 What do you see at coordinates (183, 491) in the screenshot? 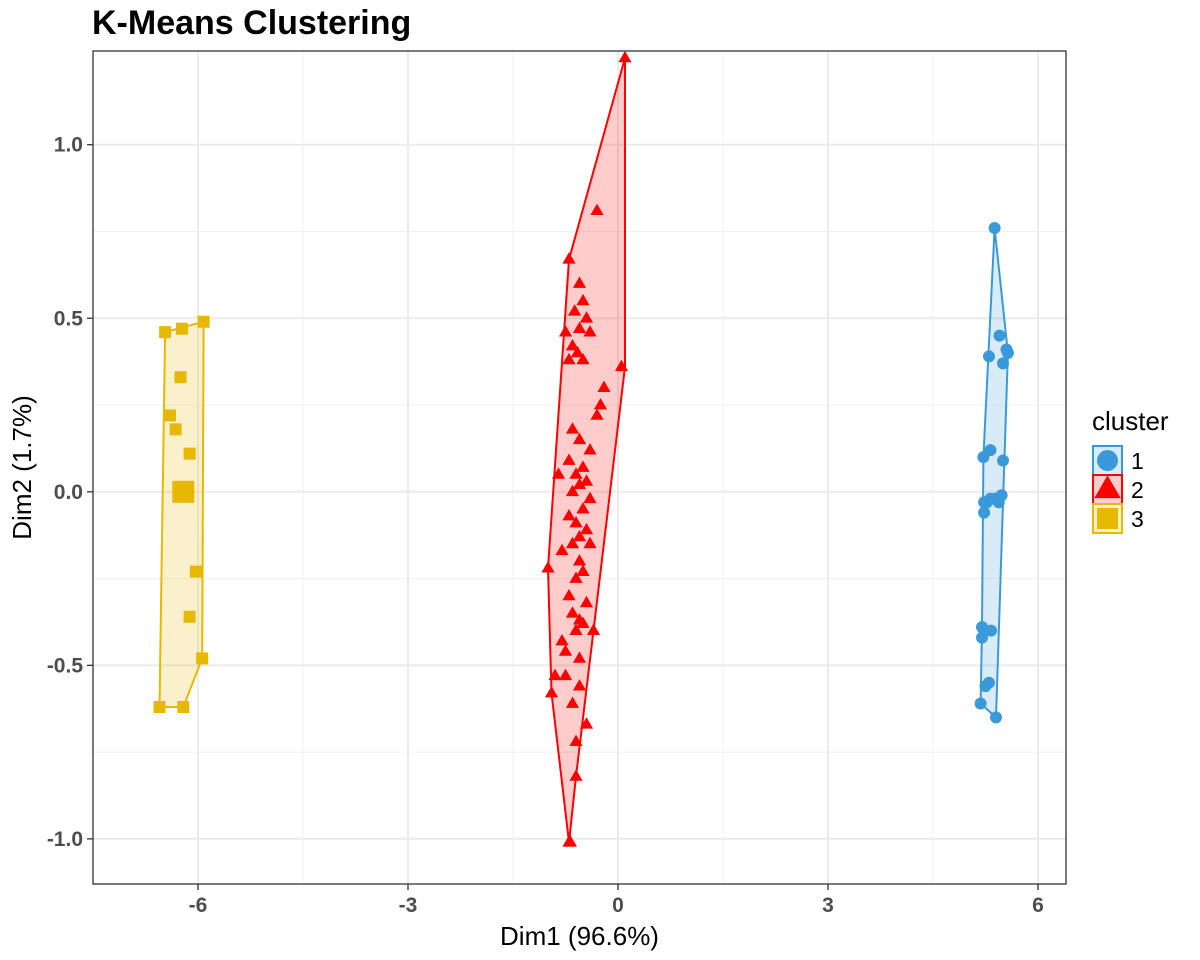
I see `cluster-3-centroid` at bounding box center [183, 491].